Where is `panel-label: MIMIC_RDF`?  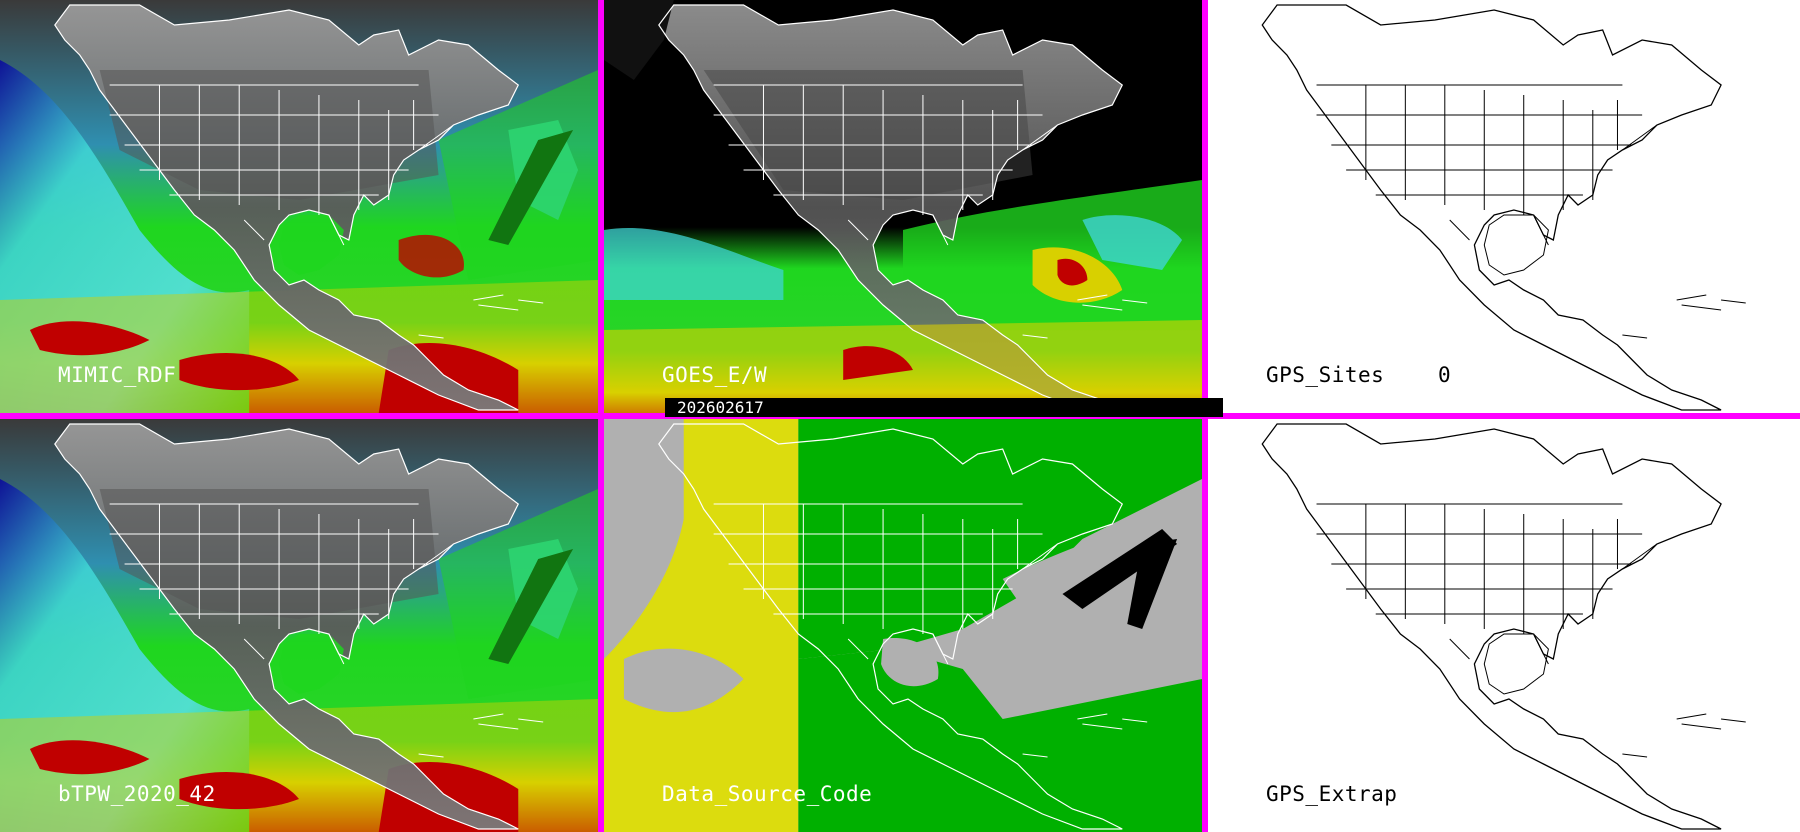
panel-label: MIMIC_RDF is located at coordinates (117, 375).